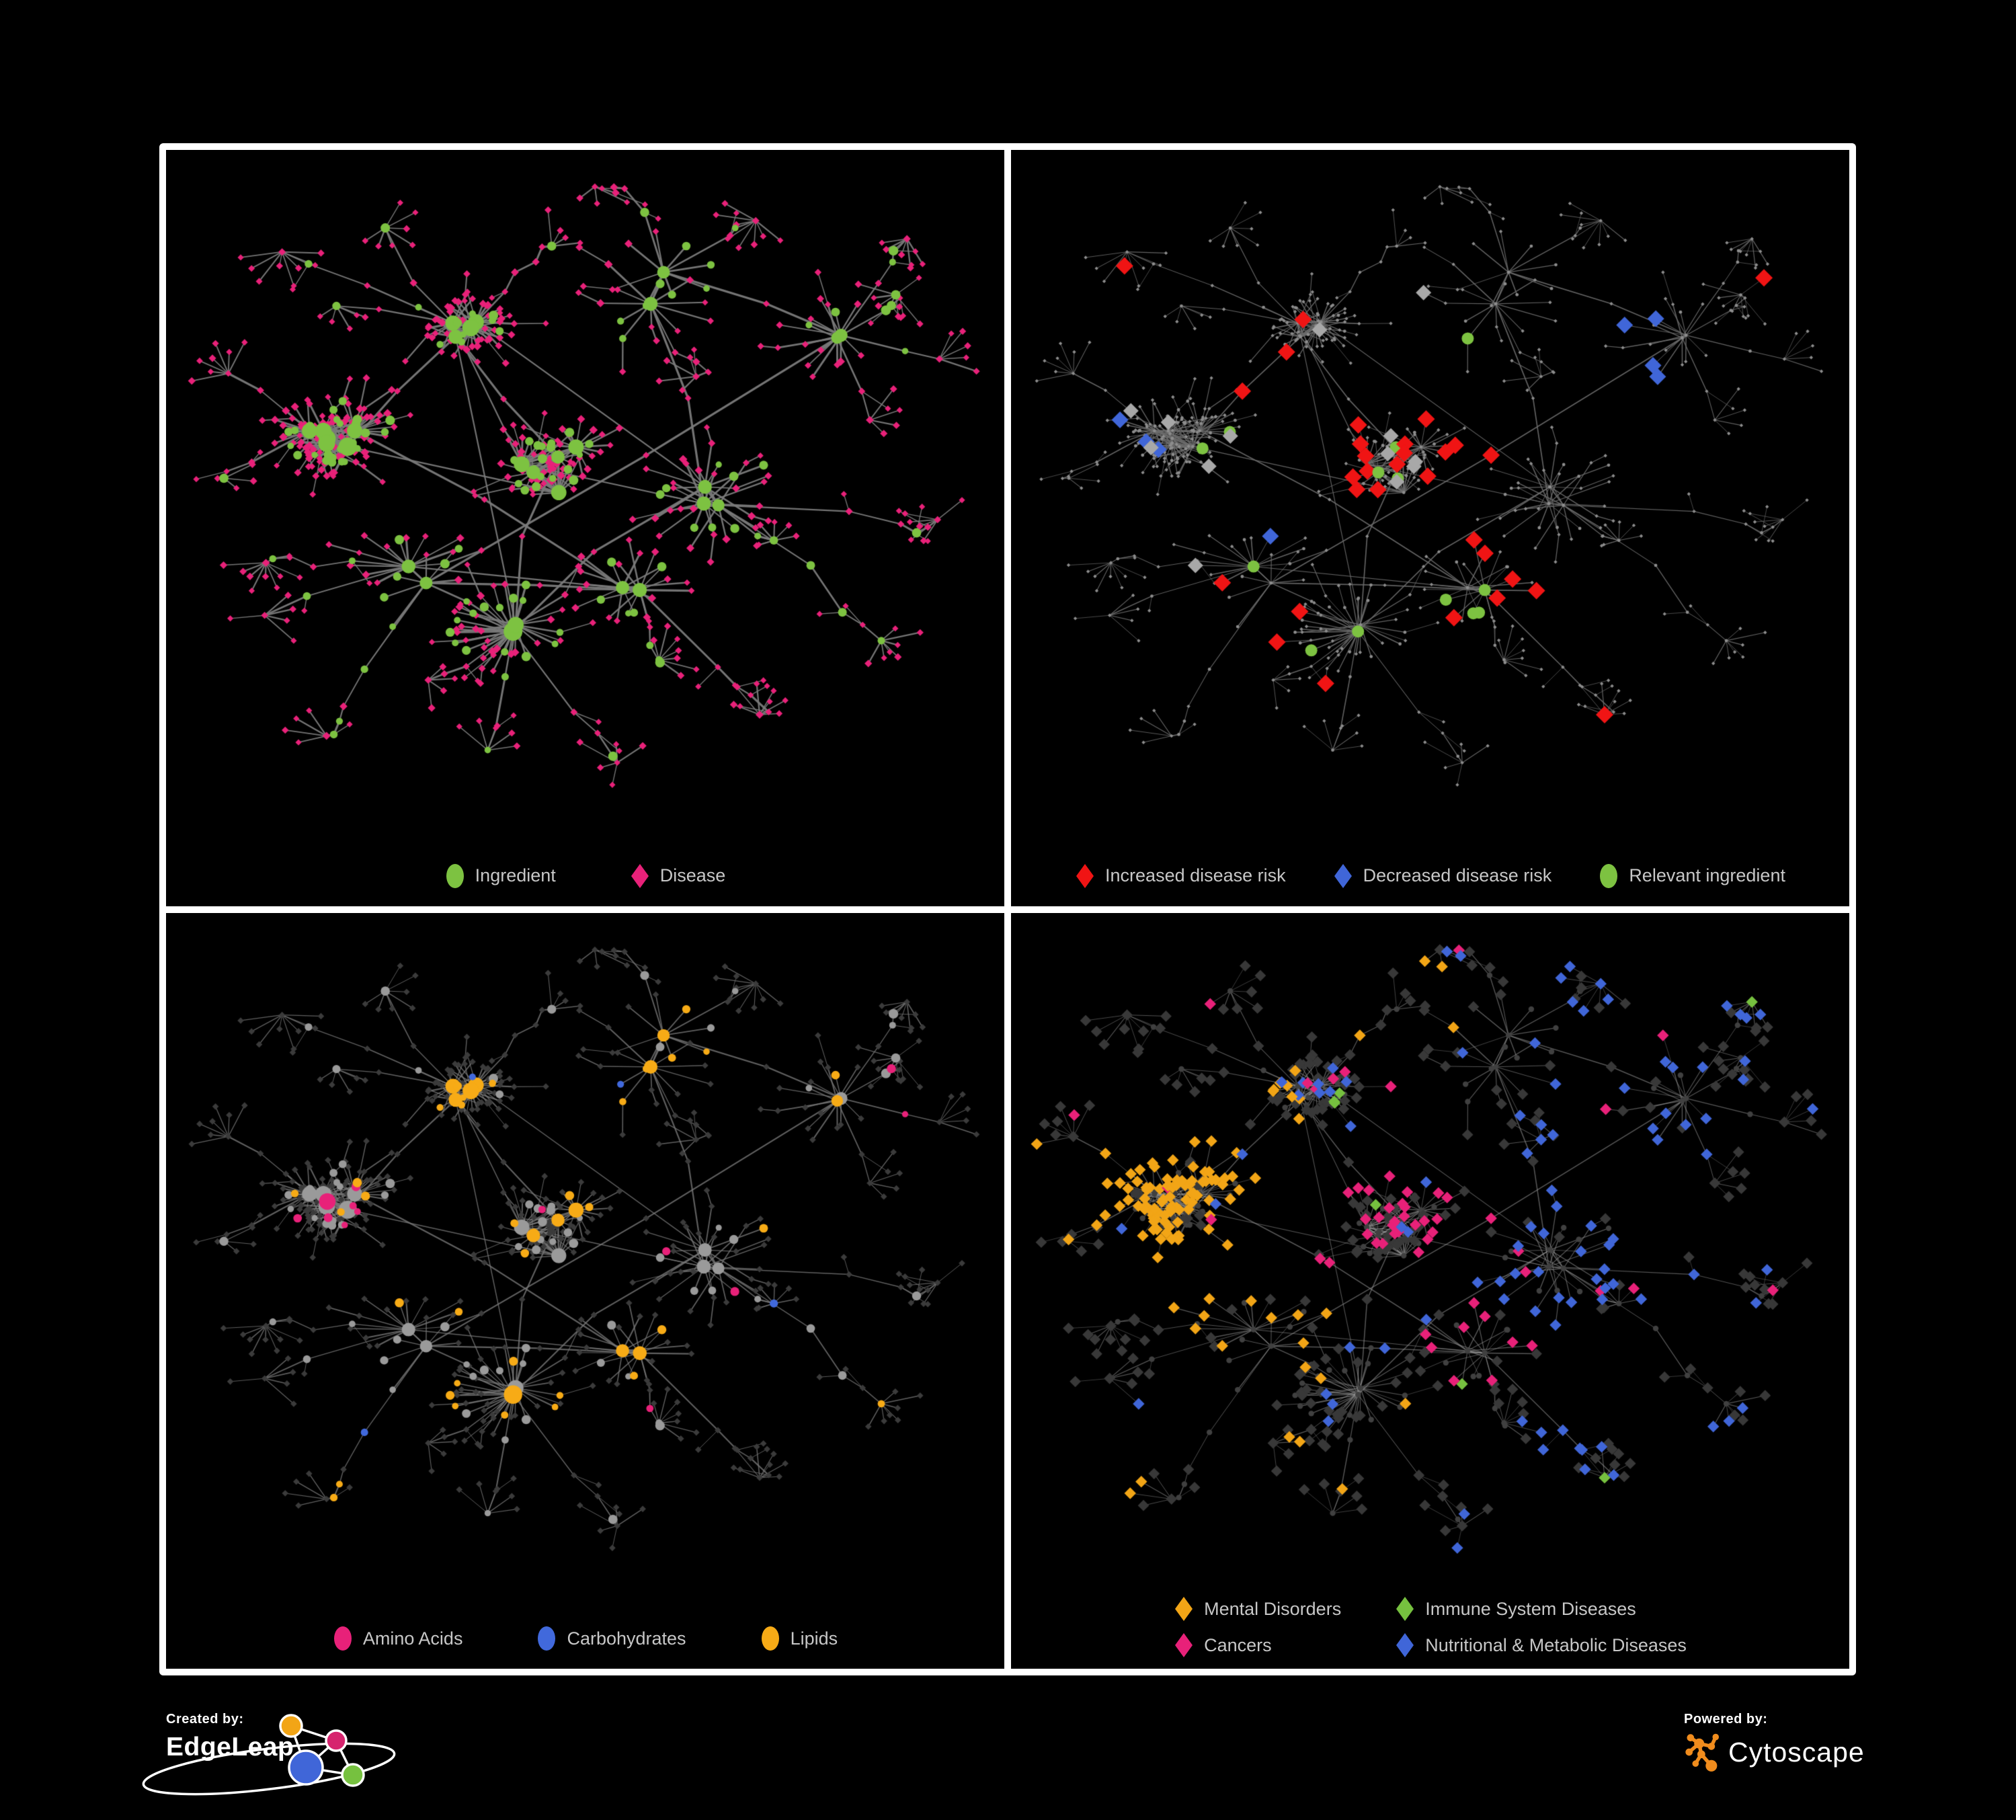 This screenshot has width=2016, height=1820. Describe the element at coordinates (1796, 1752) in the screenshot. I see `cytoscape-logo-text: Cytoscape` at that location.